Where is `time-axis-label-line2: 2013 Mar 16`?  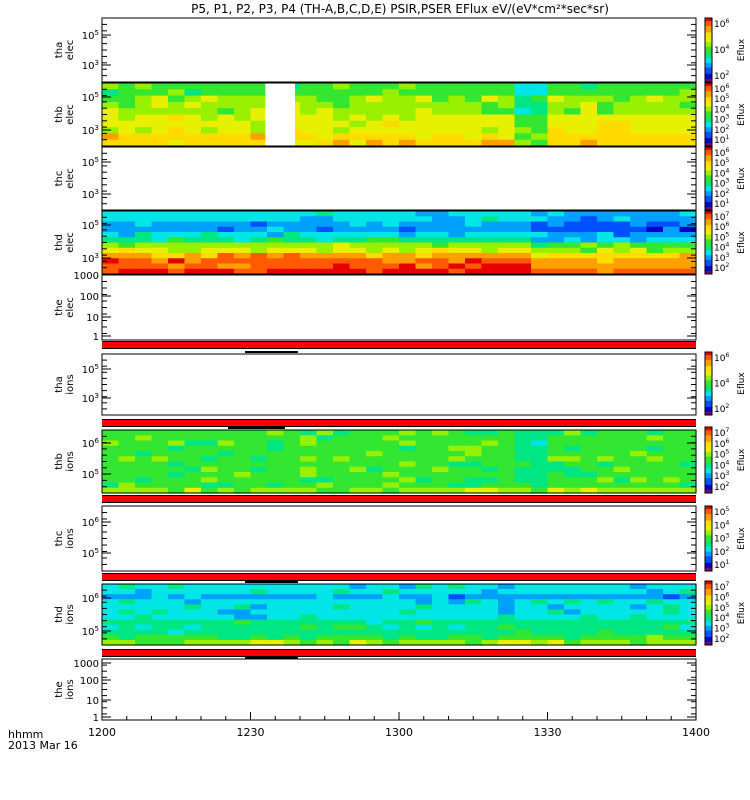 time-axis-label-line2: 2013 Mar 16 is located at coordinates (43, 745).